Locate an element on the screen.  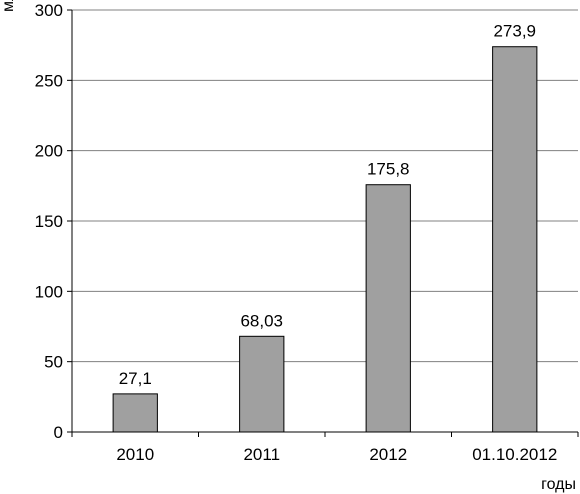
data-label: 27,1 is located at coordinates (135, 378).